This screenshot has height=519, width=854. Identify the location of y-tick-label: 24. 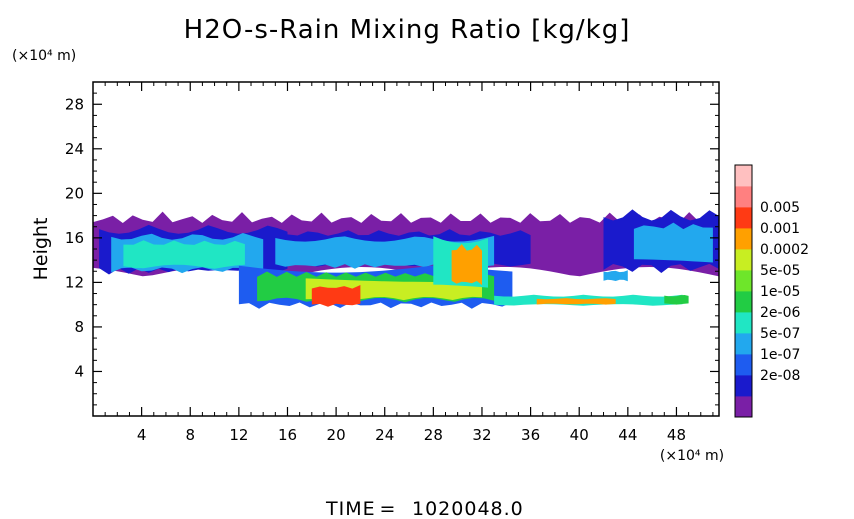
(74, 149).